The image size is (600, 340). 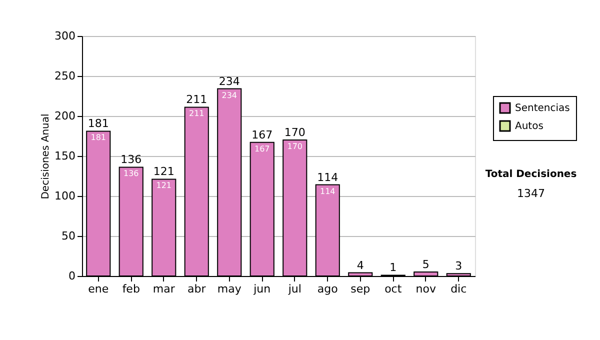 What do you see at coordinates (164, 185) in the screenshot?
I see `data-label: 121` at bounding box center [164, 185].